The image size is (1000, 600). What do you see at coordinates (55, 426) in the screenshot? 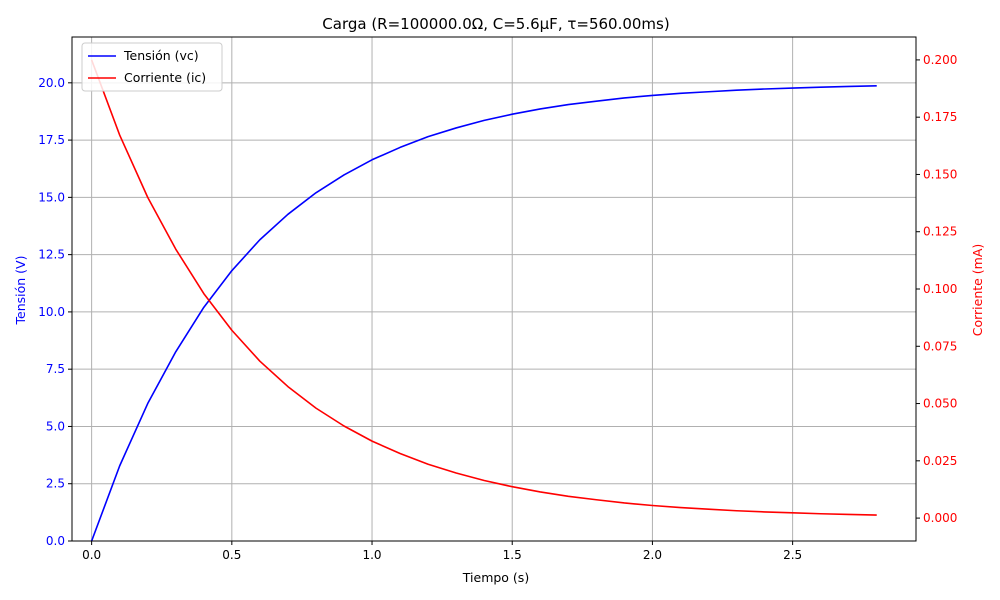
I see `y-left-tick-label: 5.0` at bounding box center [55, 426].